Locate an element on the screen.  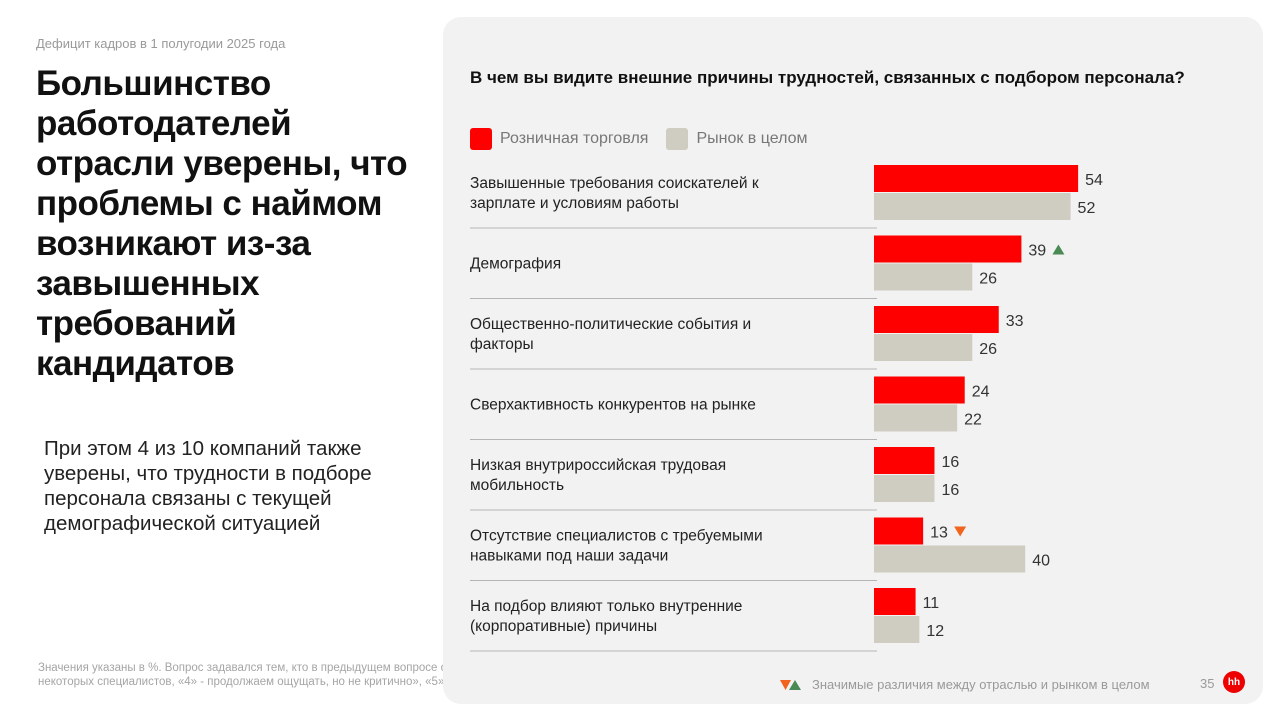
data-label: 11 is located at coordinates (931, 603).